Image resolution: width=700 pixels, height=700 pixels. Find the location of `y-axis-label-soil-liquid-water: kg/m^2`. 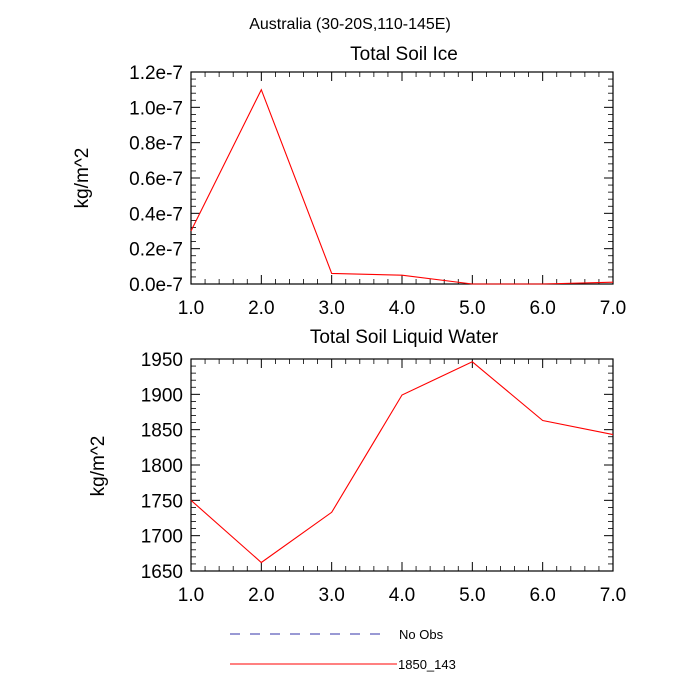

y-axis-label-soil-liquid-water: kg/m^2 is located at coordinates (98, 466).